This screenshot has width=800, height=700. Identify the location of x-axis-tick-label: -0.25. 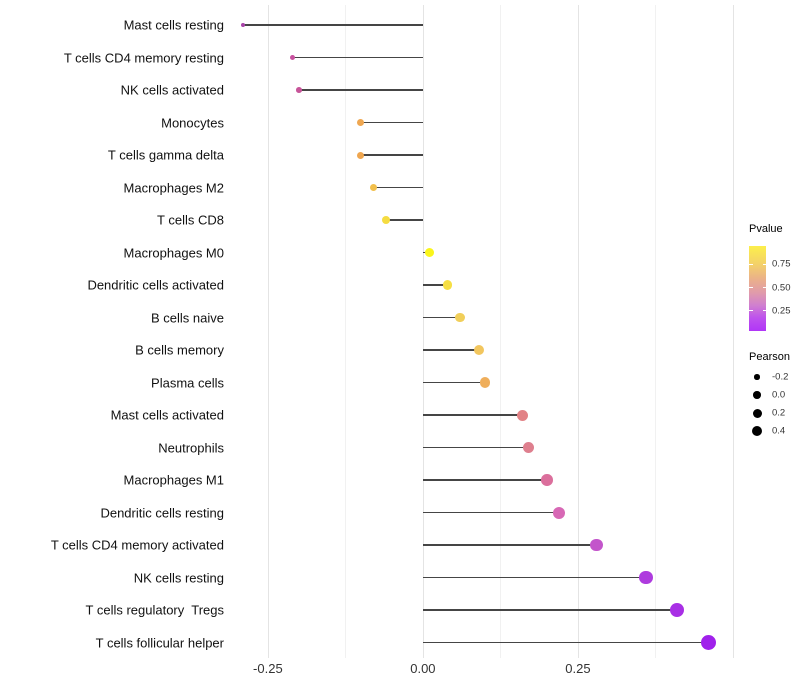
(268, 668).